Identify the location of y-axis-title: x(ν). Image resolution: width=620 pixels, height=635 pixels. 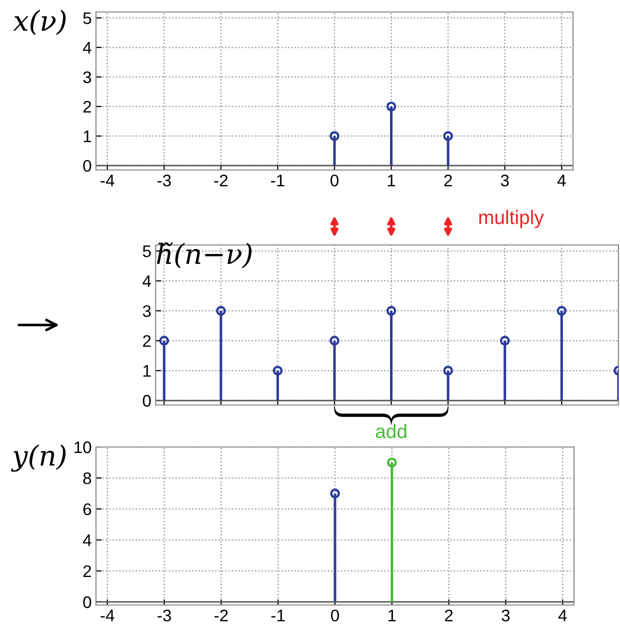
(39, 23).